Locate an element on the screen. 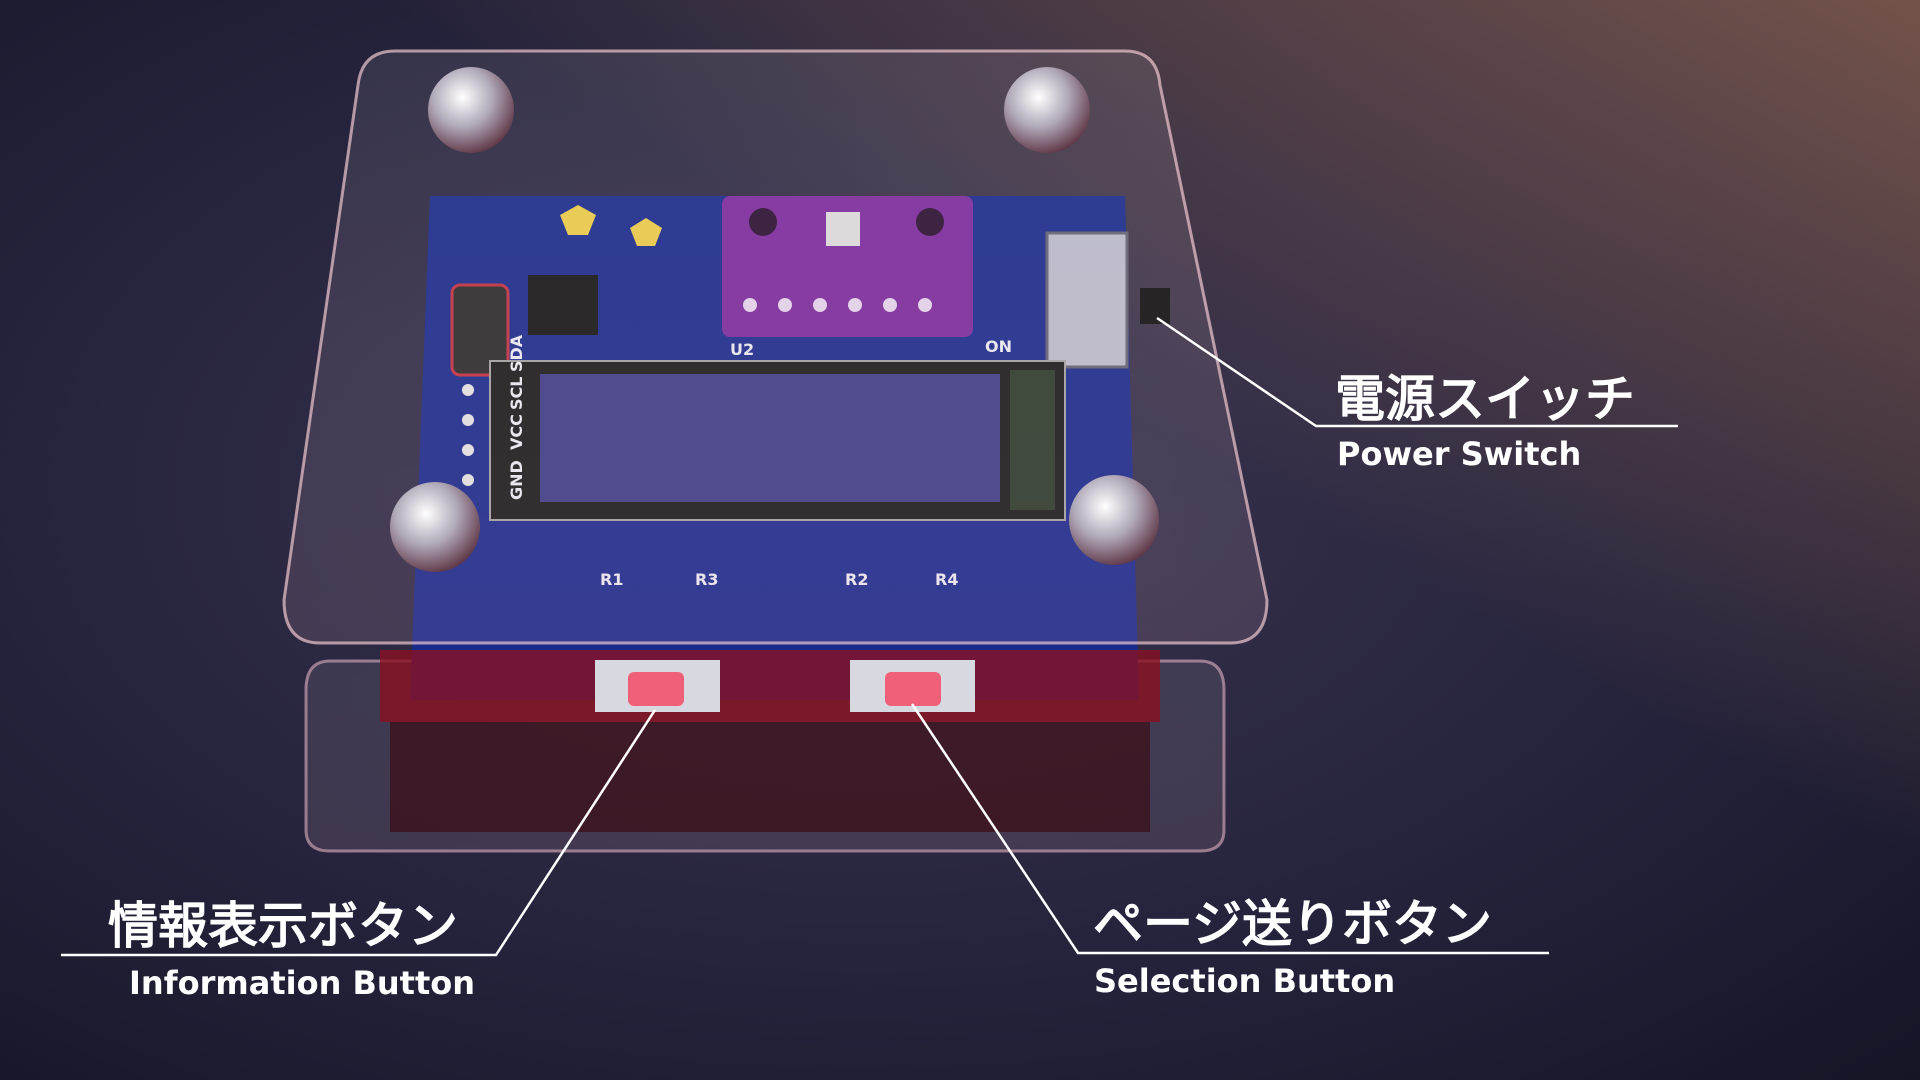 The height and width of the screenshot is (1080, 1920). callout-label: ページ送りボタン is located at coordinates (1292, 924).